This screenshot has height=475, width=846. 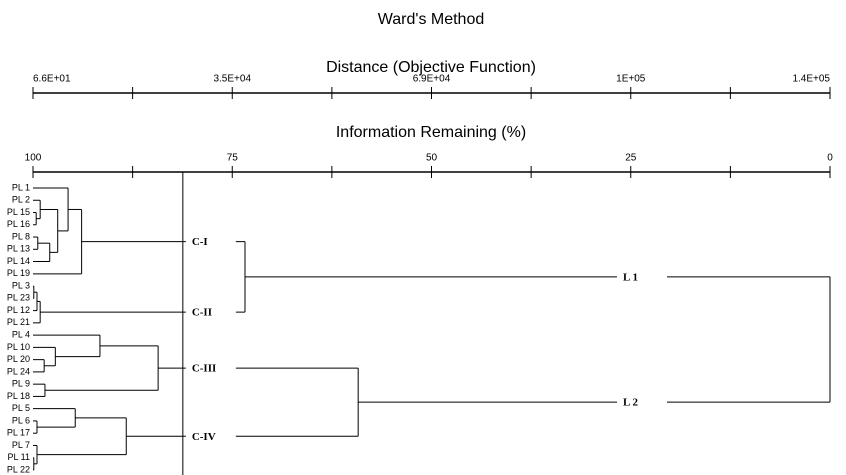 I want to click on distance-tick-label: 6.9E+04, so click(x=432, y=79).